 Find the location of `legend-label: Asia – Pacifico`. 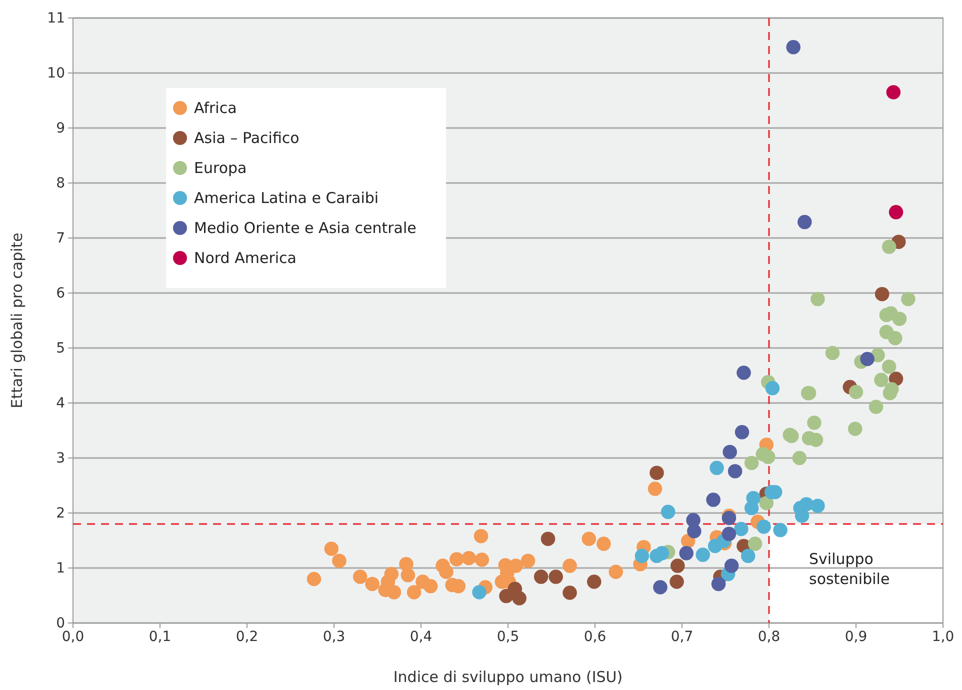

legend-label: Asia – Pacifico is located at coordinates (247, 138).